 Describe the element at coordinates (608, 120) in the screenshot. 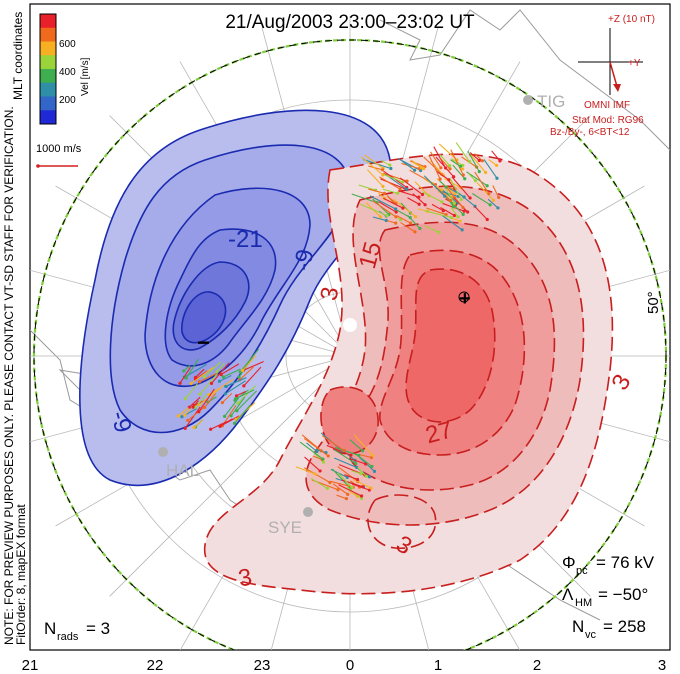

I see `imf-model: Stat Mod: RG96` at that location.